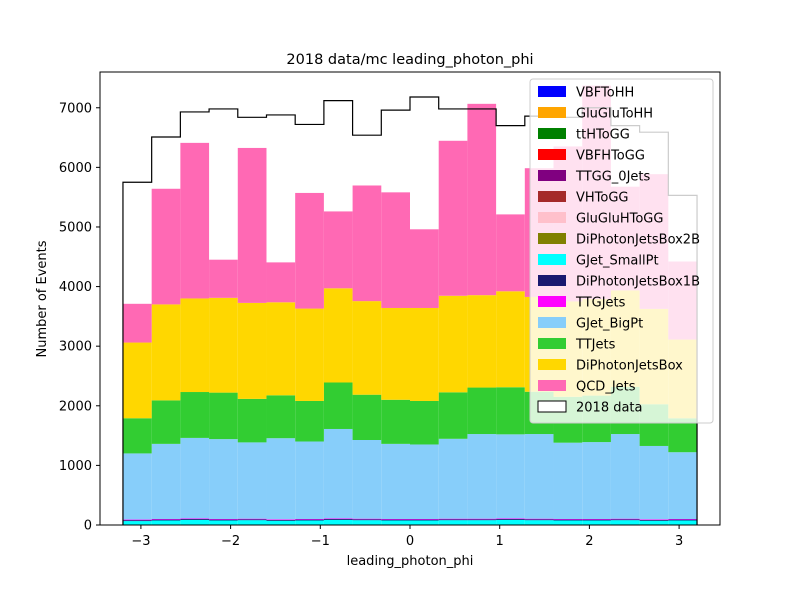 The height and width of the screenshot is (600, 800). What do you see at coordinates (552, 217) in the screenshot?
I see `legend-swatch-GluGluHToGG` at bounding box center [552, 217].